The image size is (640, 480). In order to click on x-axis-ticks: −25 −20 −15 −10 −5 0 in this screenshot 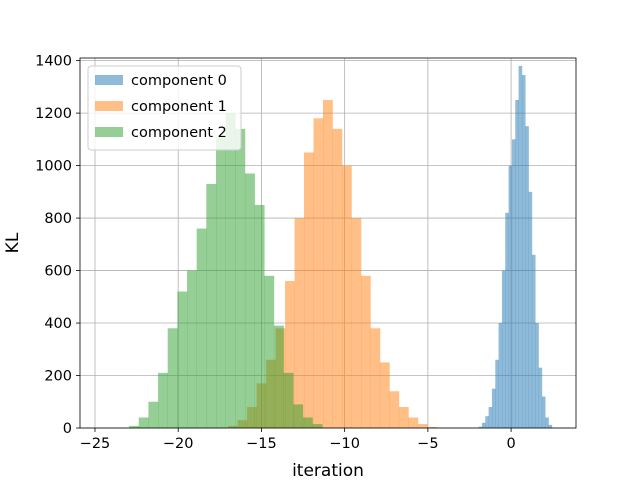, I will do `click(298, 440)`.